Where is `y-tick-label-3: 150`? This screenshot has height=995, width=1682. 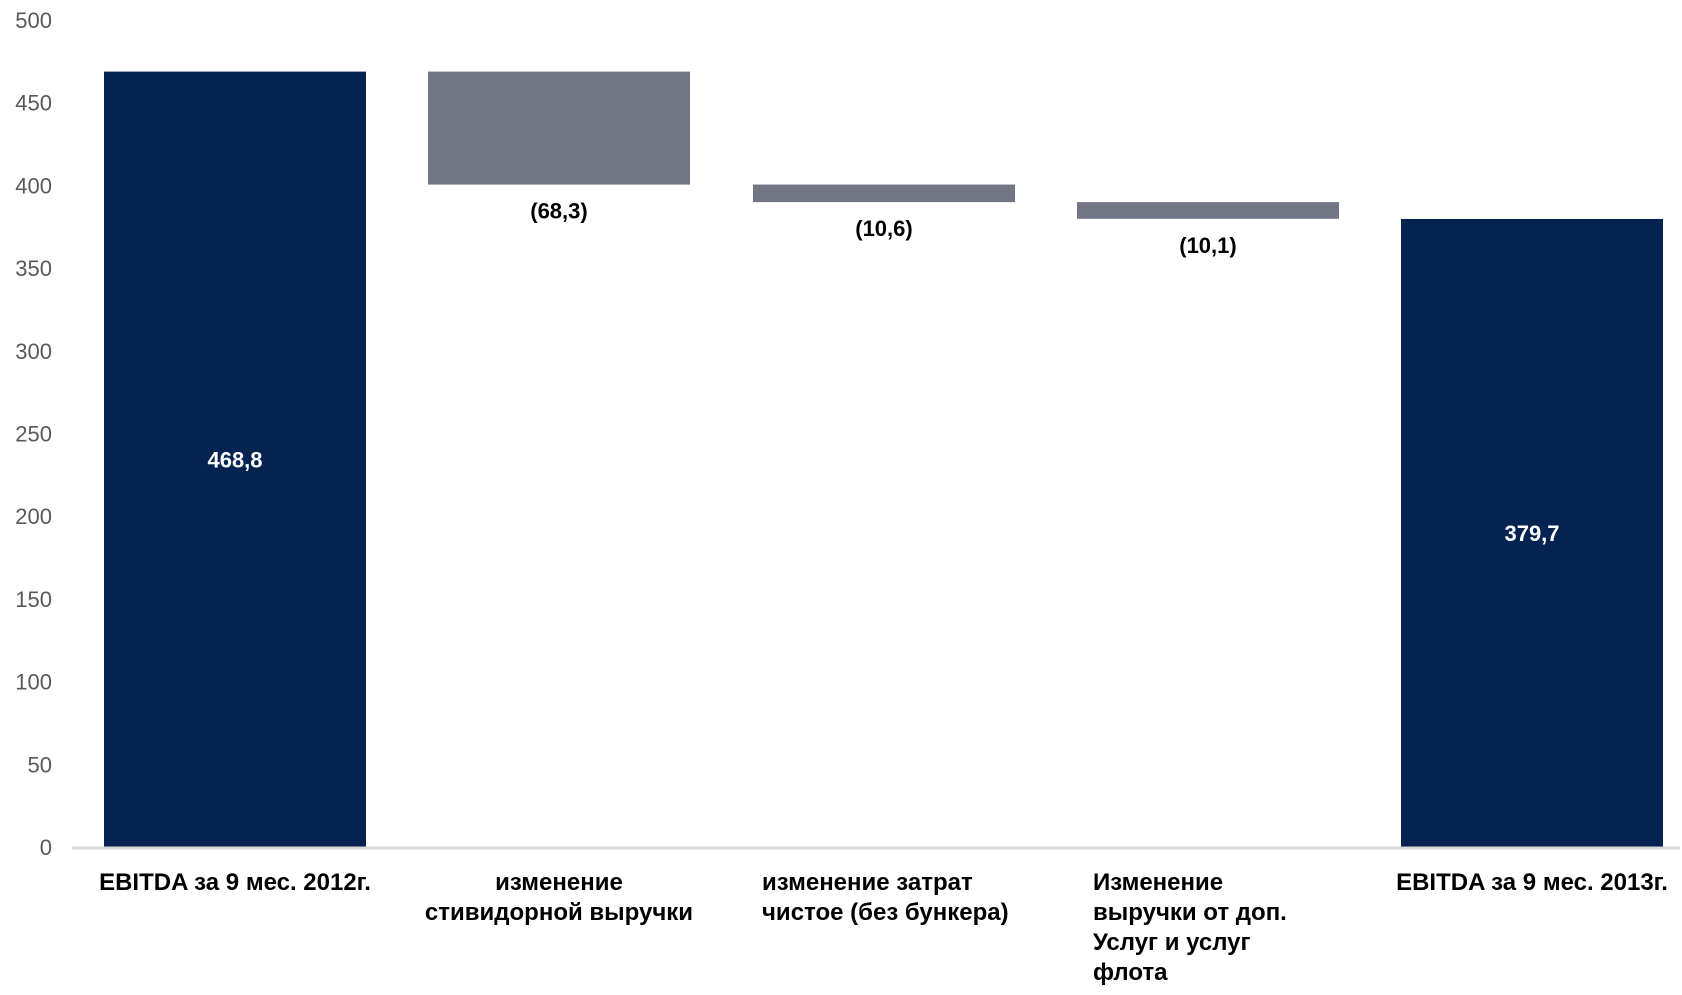 y-tick-label-3: 150 is located at coordinates (33, 599).